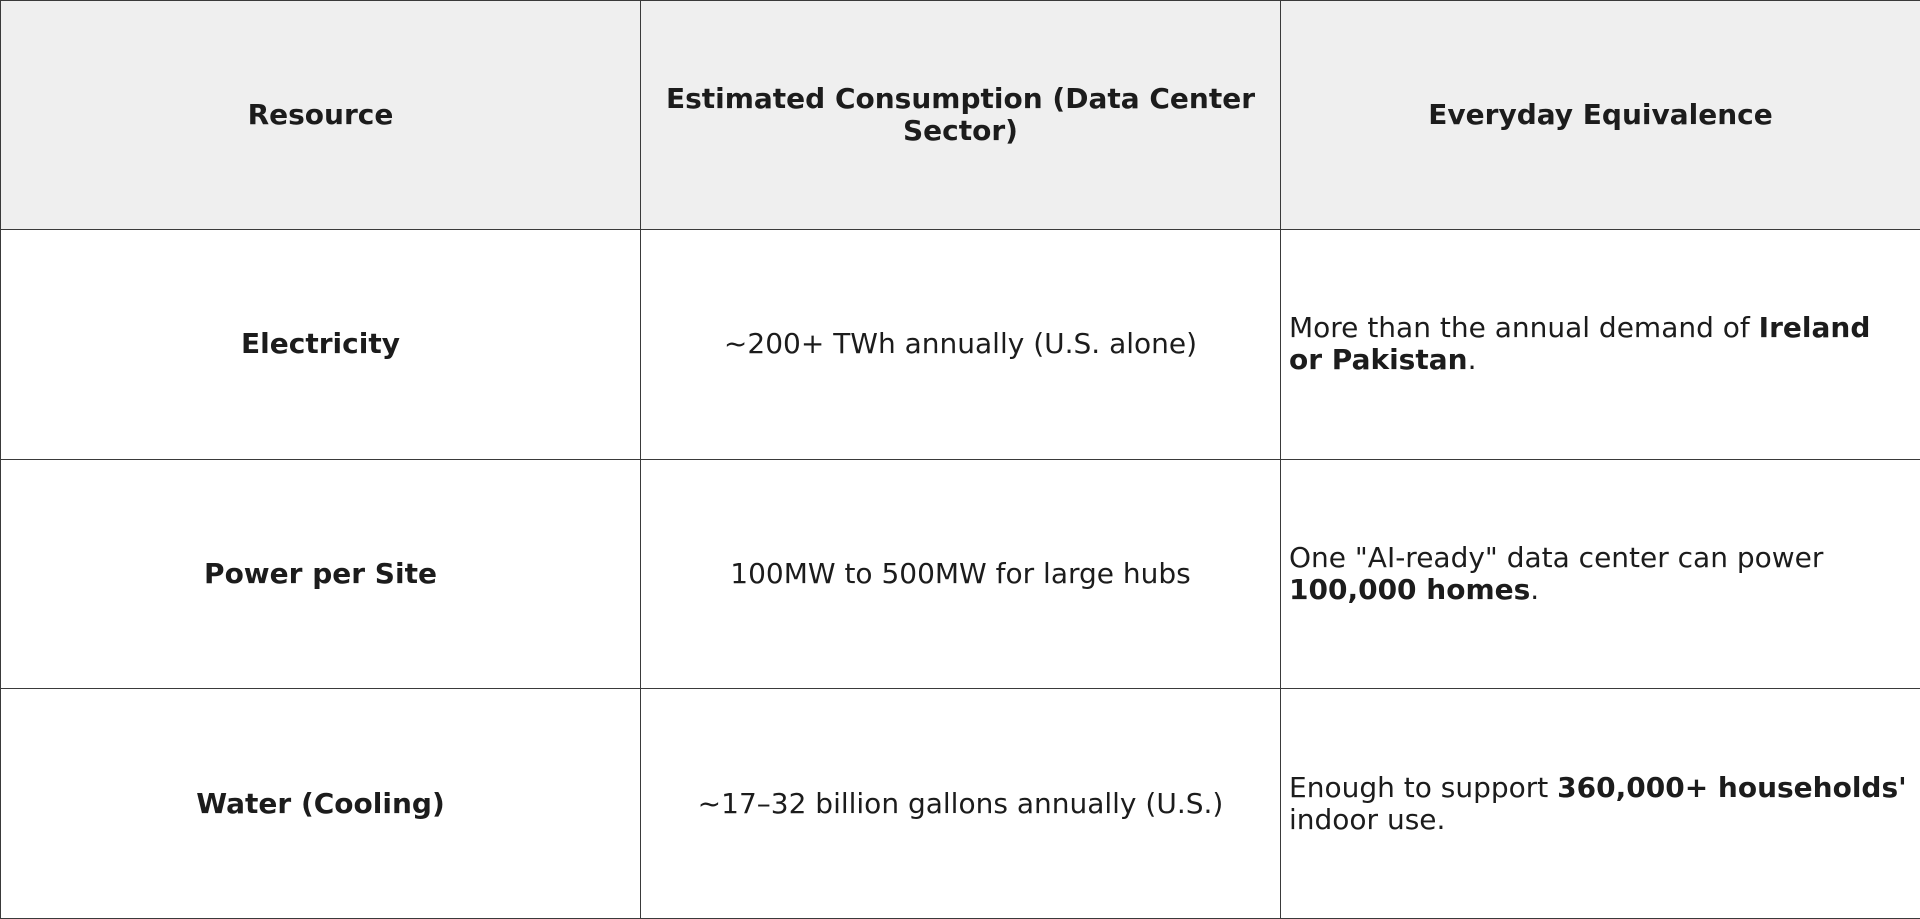 The image size is (1920, 919). Describe the element at coordinates (320, 803) in the screenshot. I see `resource-cell: Water (Cooling)` at that location.